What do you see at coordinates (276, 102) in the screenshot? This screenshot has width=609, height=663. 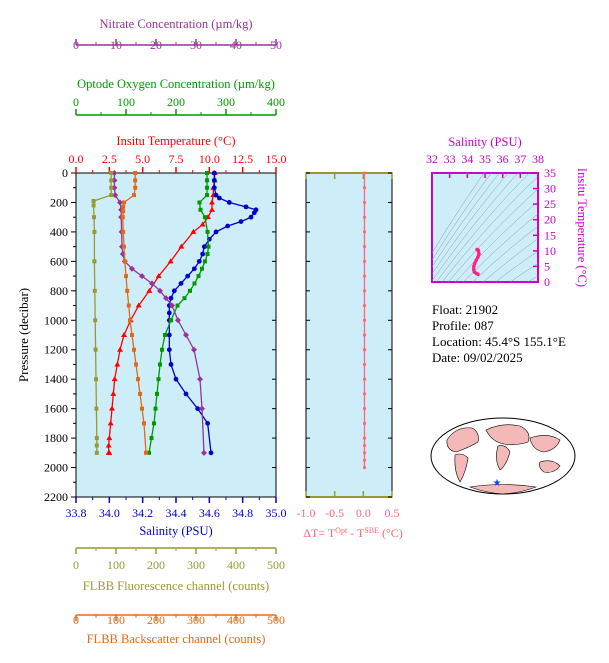 I see `oxygen-tick-label: 400` at bounding box center [276, 102].